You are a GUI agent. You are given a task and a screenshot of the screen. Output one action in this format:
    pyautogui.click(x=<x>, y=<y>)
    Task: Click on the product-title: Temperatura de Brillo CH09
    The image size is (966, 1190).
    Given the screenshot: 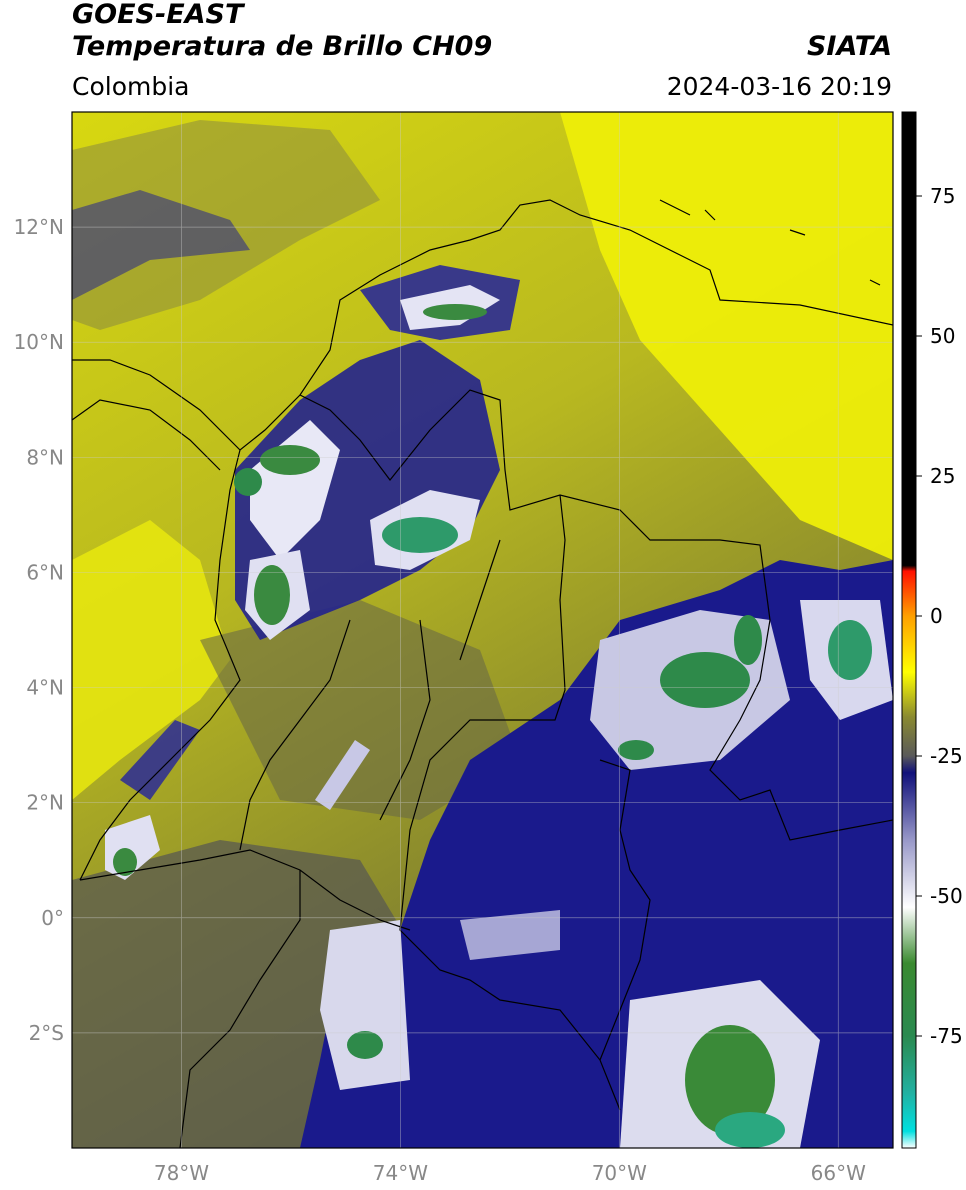 What is the action you would take?
    pyautogui.click(x=282, y=46)
    